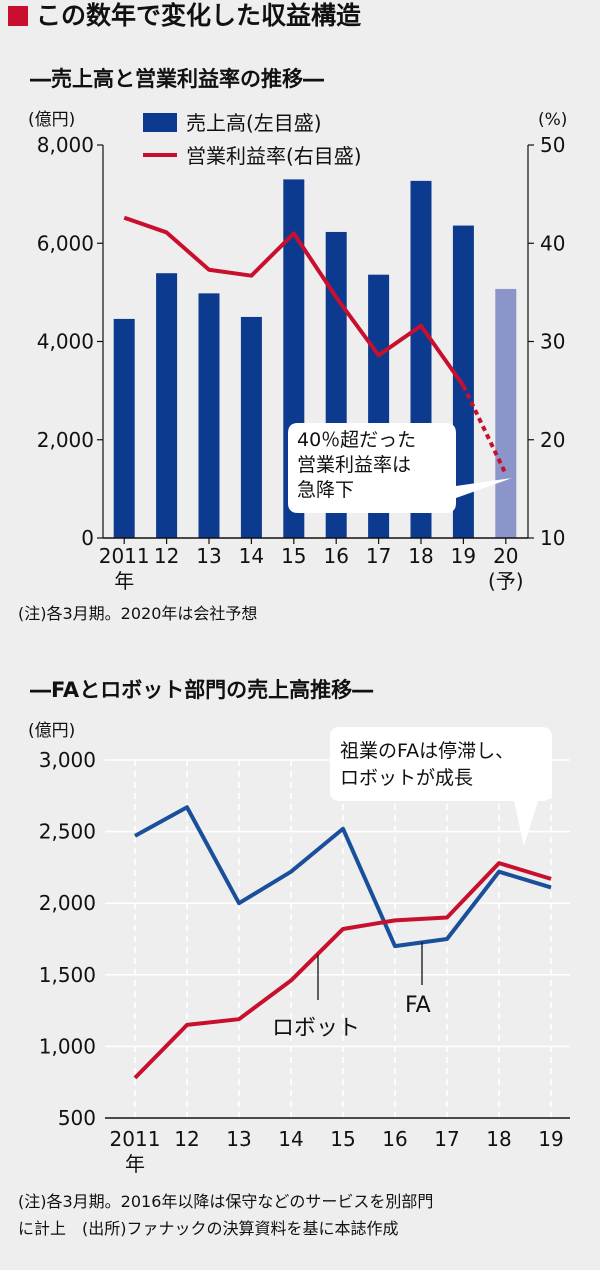 The height and width of the screenshot is (1270, 600). What do you see at coordinates (354, 465) in the screenshot?
I see `callout-line-2: 営業利益率は` at bounding box center [354, 465].